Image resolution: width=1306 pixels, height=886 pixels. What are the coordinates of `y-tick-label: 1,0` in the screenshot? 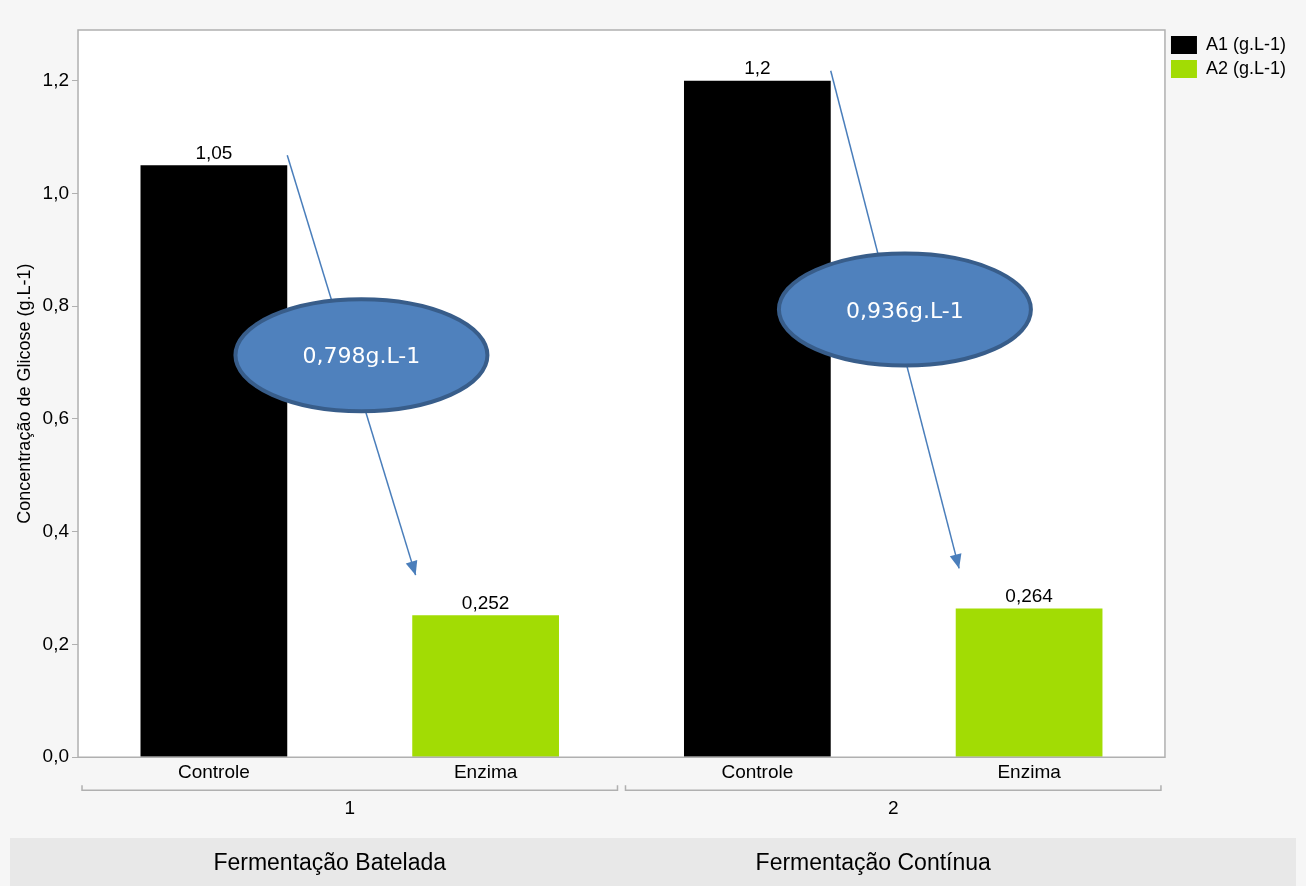 It's located at (56, 192).